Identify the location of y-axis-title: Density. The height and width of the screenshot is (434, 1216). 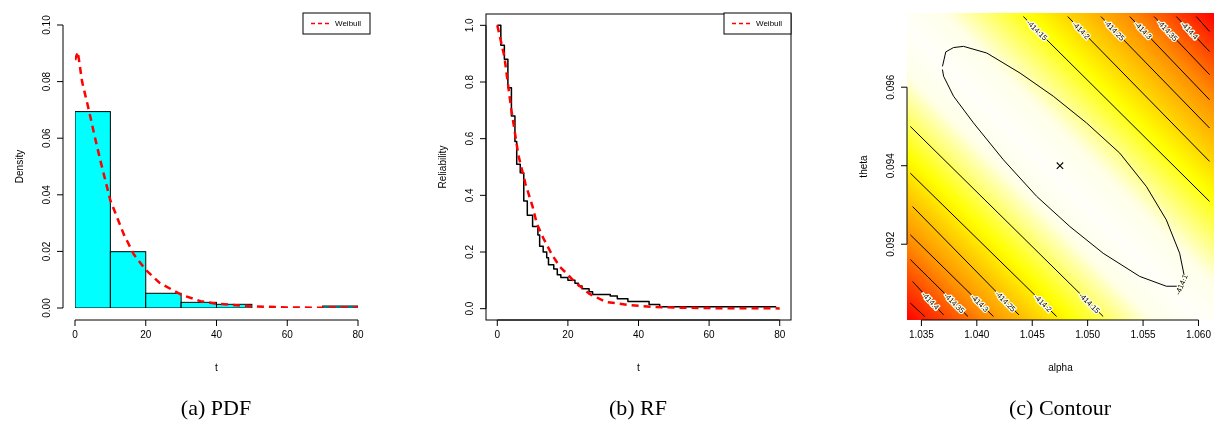
(19, 166).